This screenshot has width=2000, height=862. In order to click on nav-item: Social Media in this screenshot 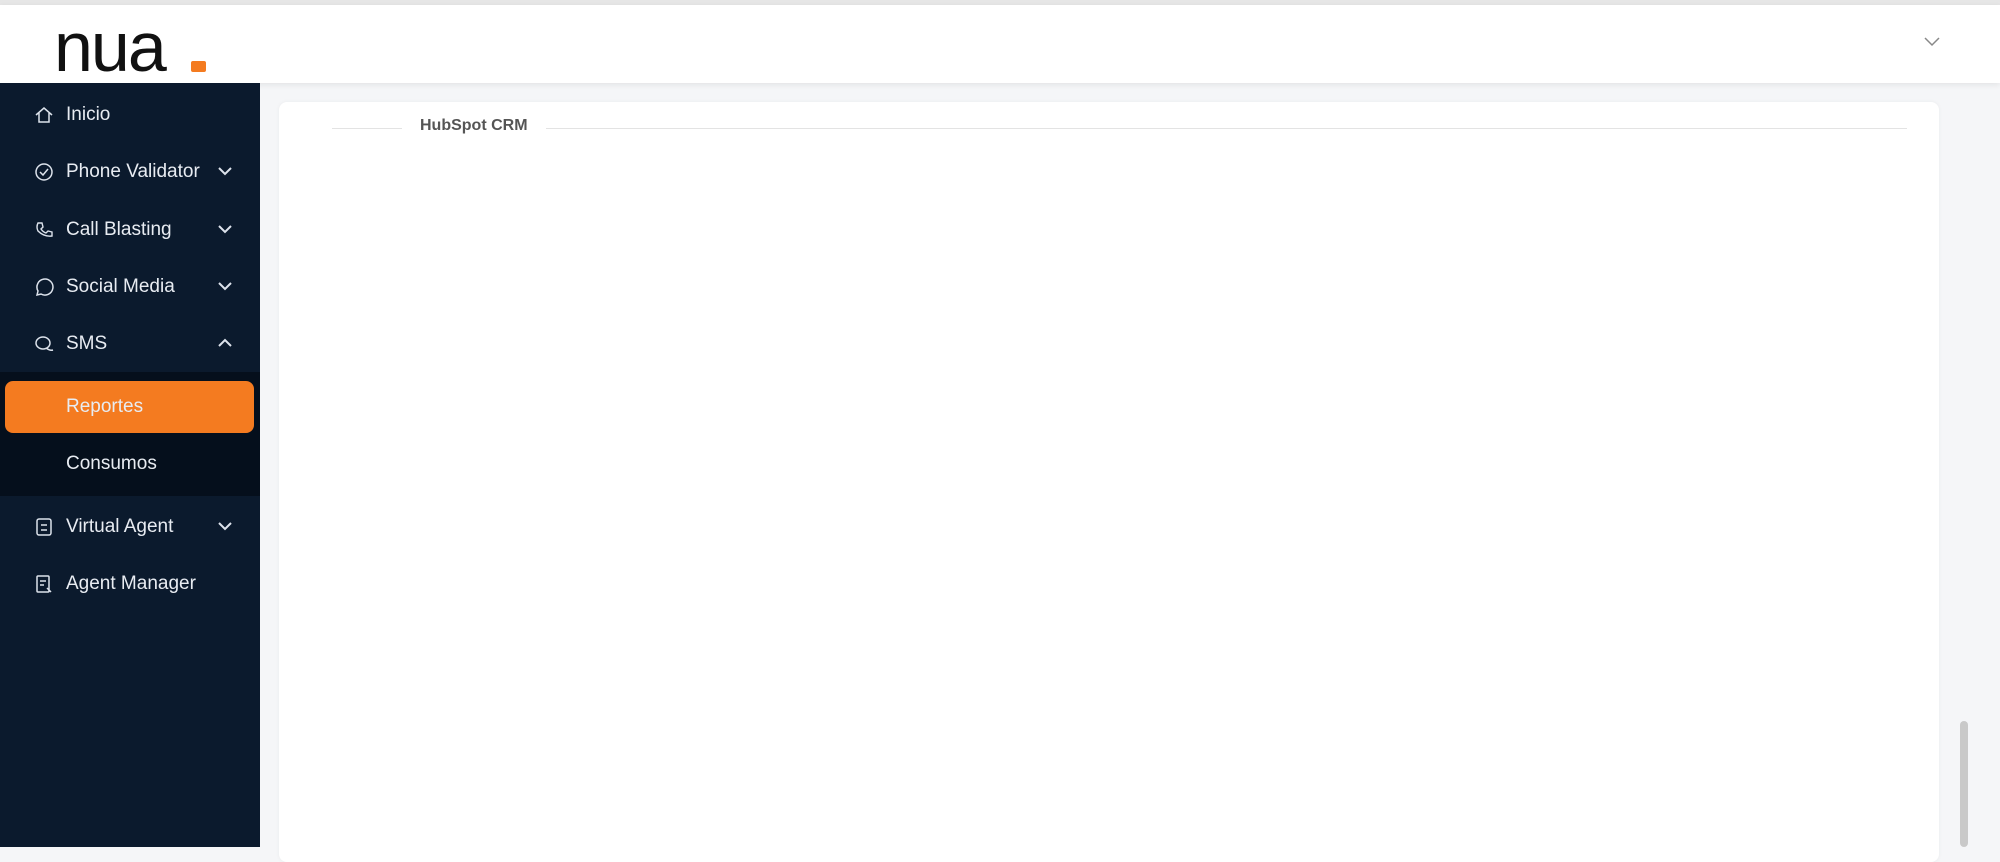, I will do `click(130, 287)`.